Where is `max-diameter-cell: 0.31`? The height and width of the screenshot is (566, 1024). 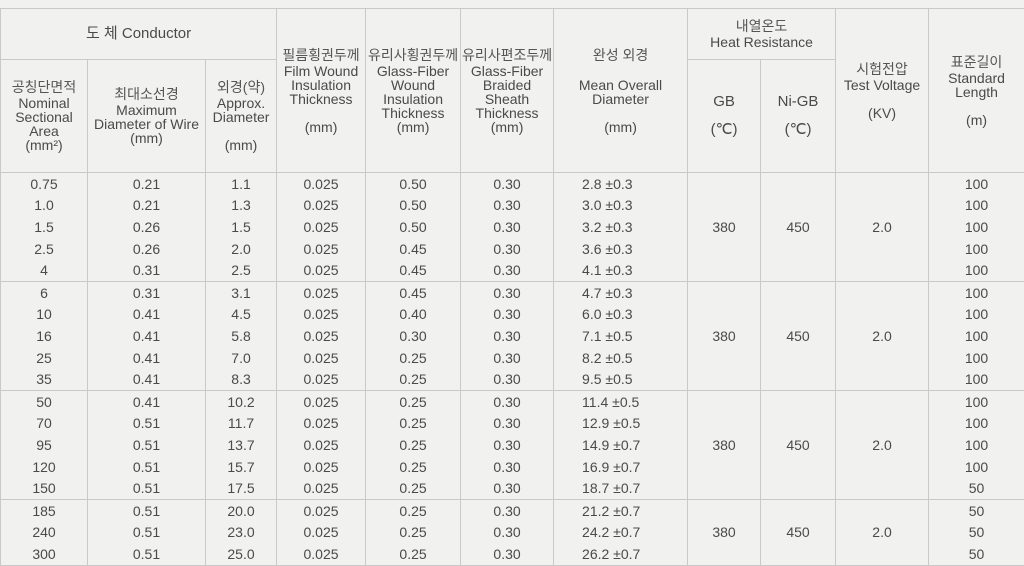 max-diameter-cell: 0.31 is located at coordinates (147, 292).